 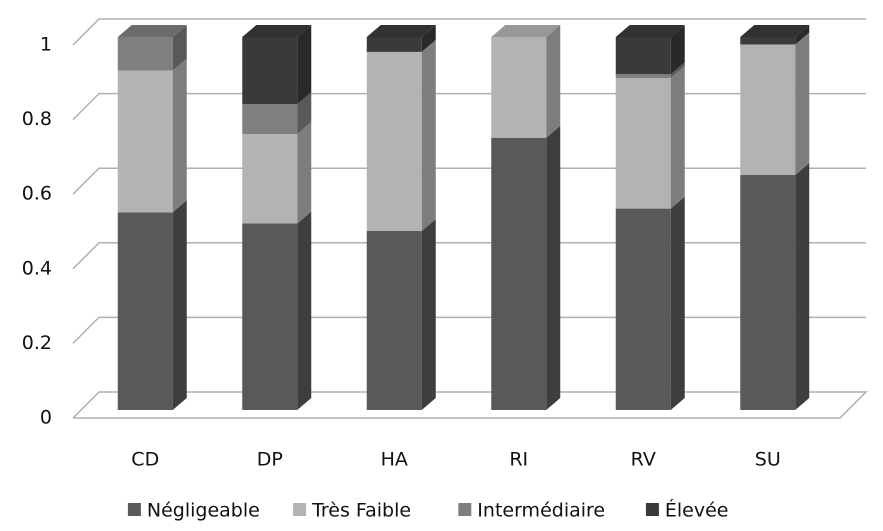 I want to click on y-tick-label: 1, so click(x=46, y=45).